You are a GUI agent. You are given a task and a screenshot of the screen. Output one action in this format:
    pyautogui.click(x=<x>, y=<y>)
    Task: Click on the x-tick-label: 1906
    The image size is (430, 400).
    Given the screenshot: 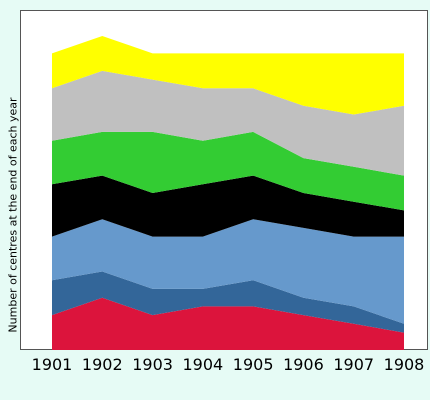 What is the action you would take?
    pyautogui.click(x=303, y=364)
    